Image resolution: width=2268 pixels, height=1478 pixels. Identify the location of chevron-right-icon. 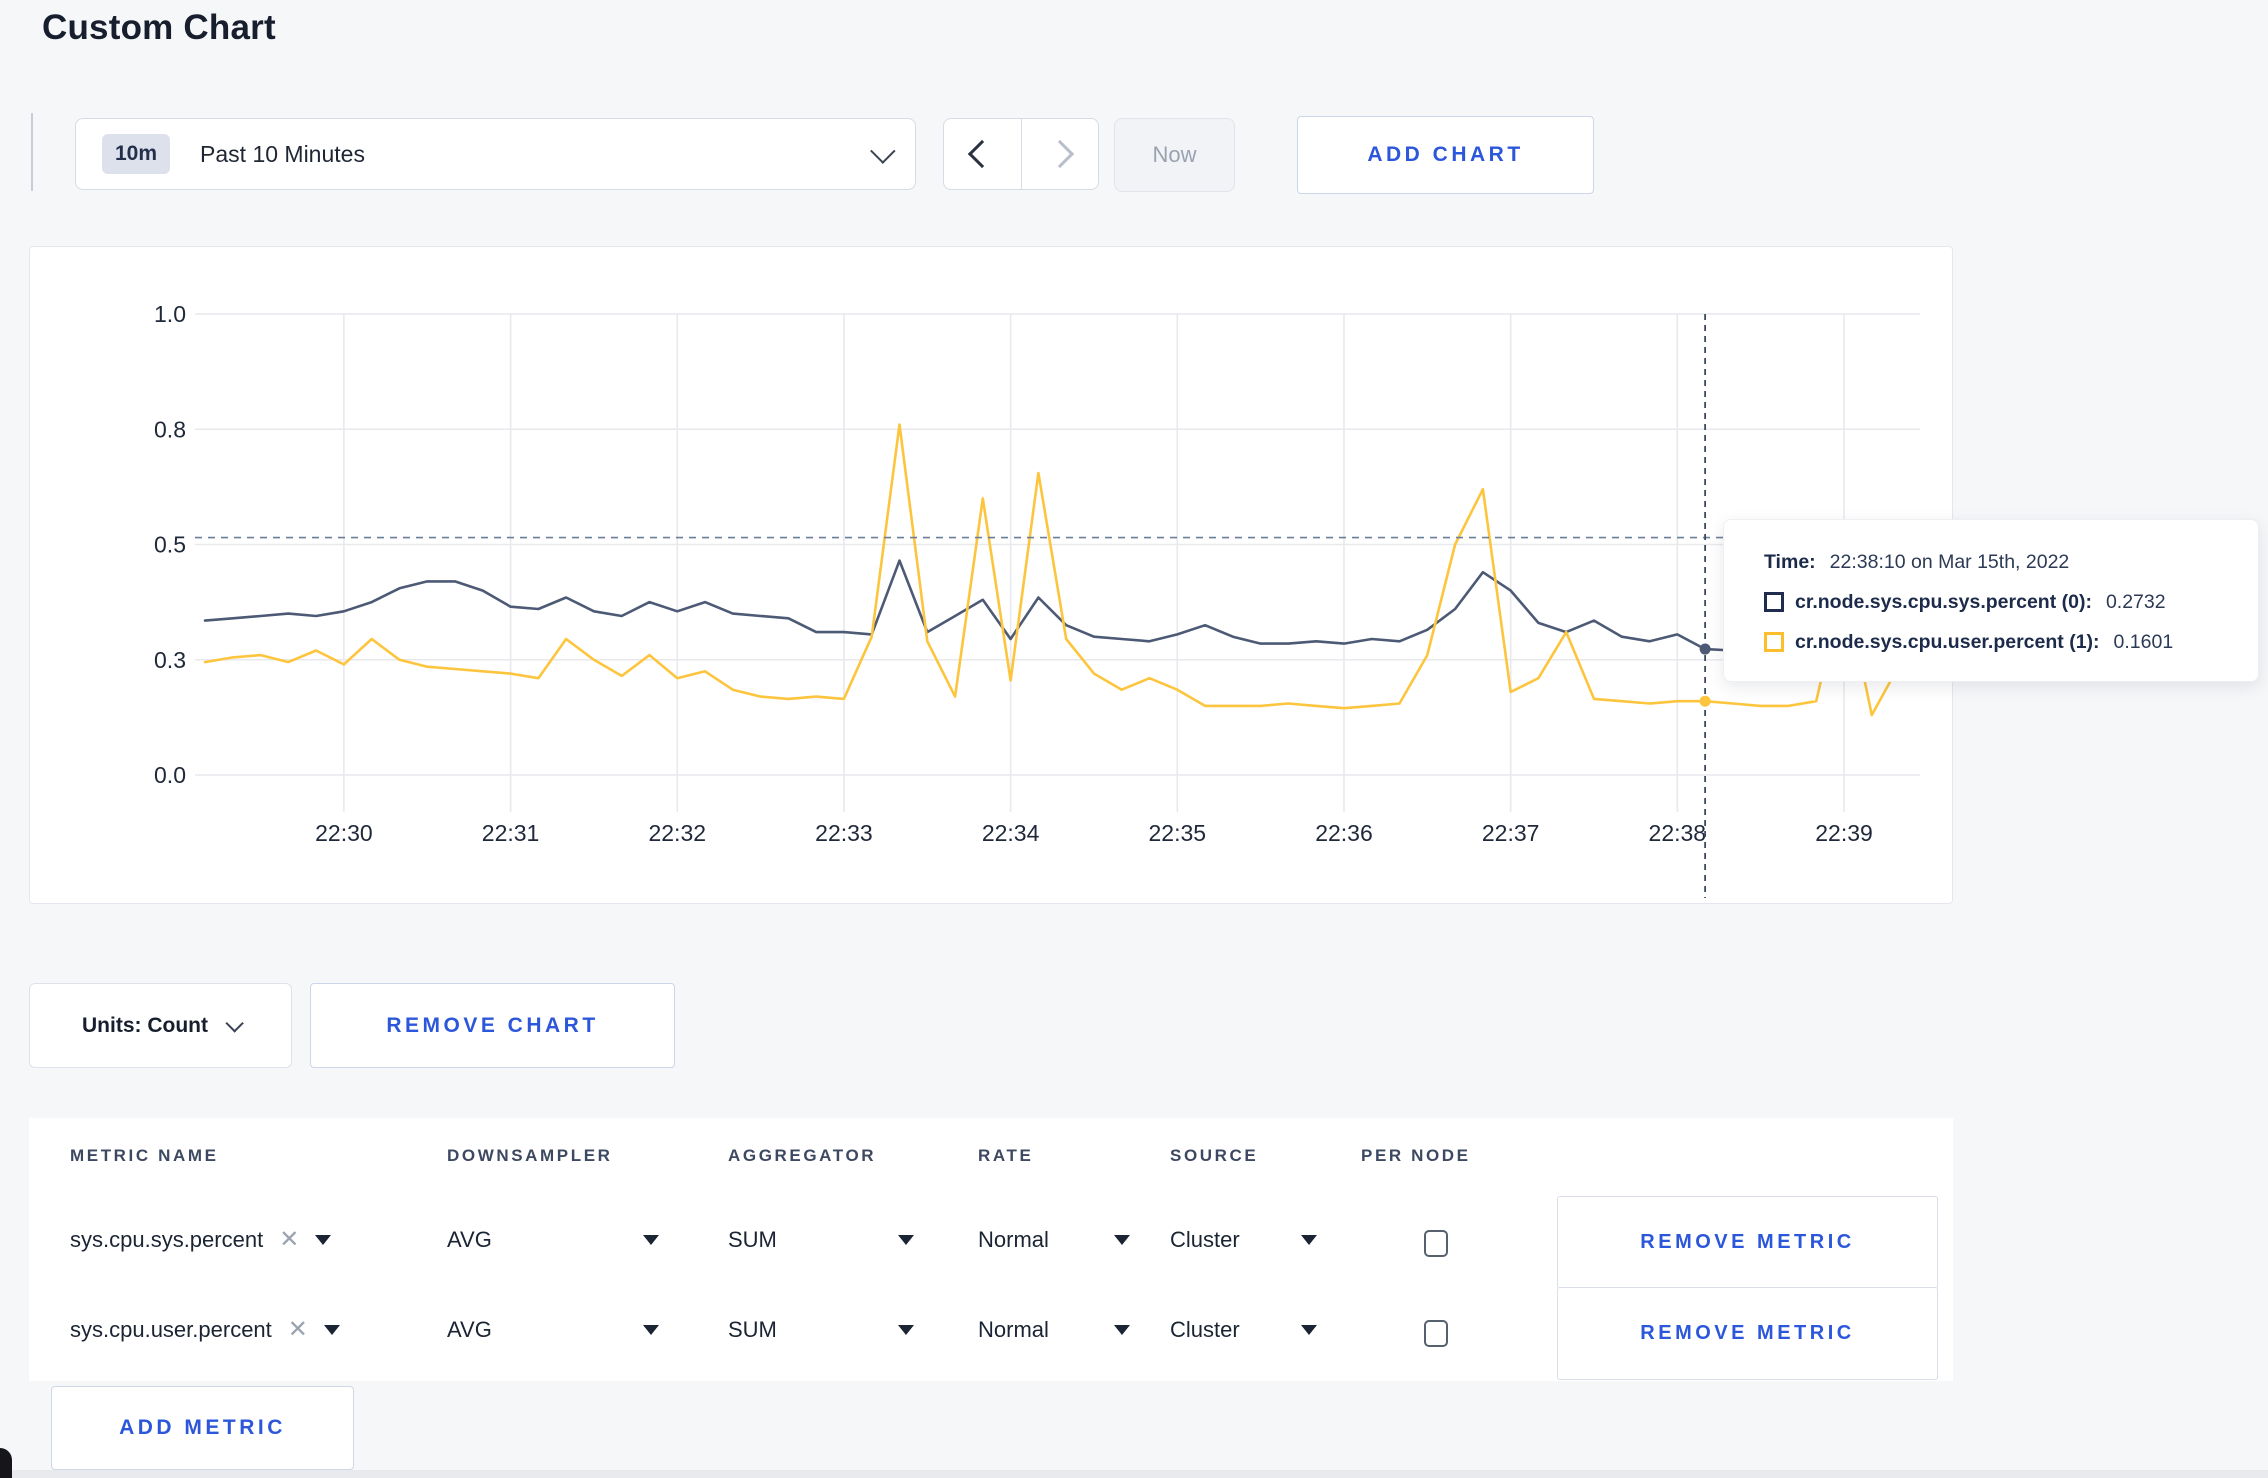
(1059, 154).